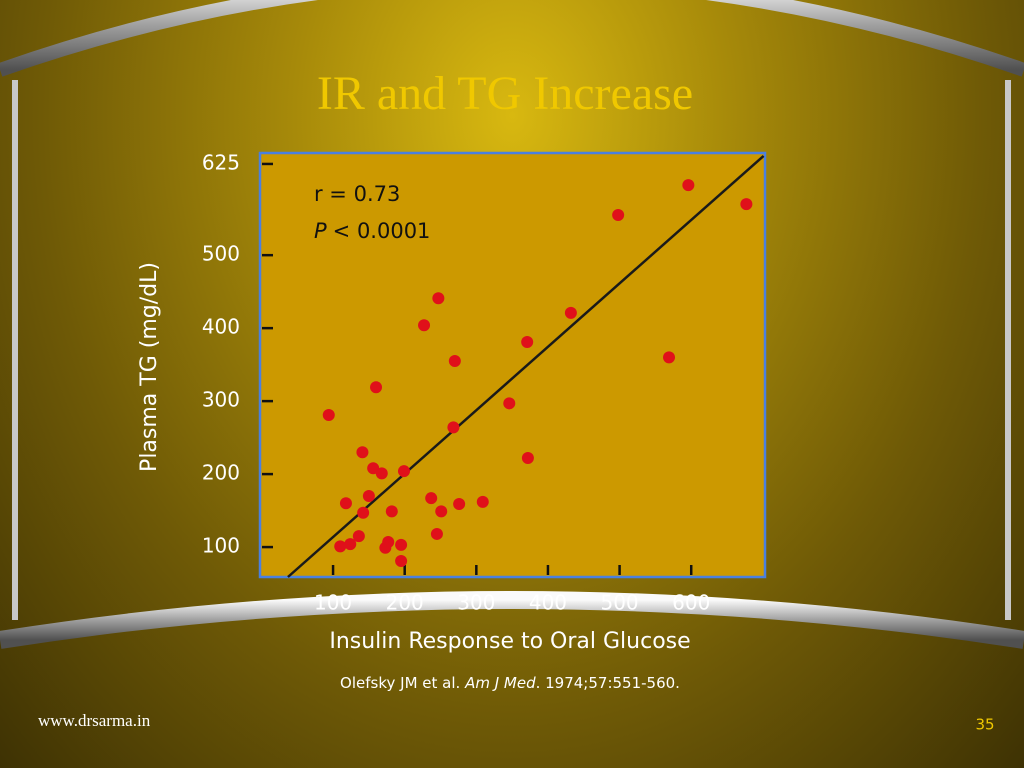 This screenshot has width=1024, height=768. What do you see at coordinates (608, 683) in the screenshot?
I see `citation-details: . 1974;57:551-560.` at bounding box center [608, 683].